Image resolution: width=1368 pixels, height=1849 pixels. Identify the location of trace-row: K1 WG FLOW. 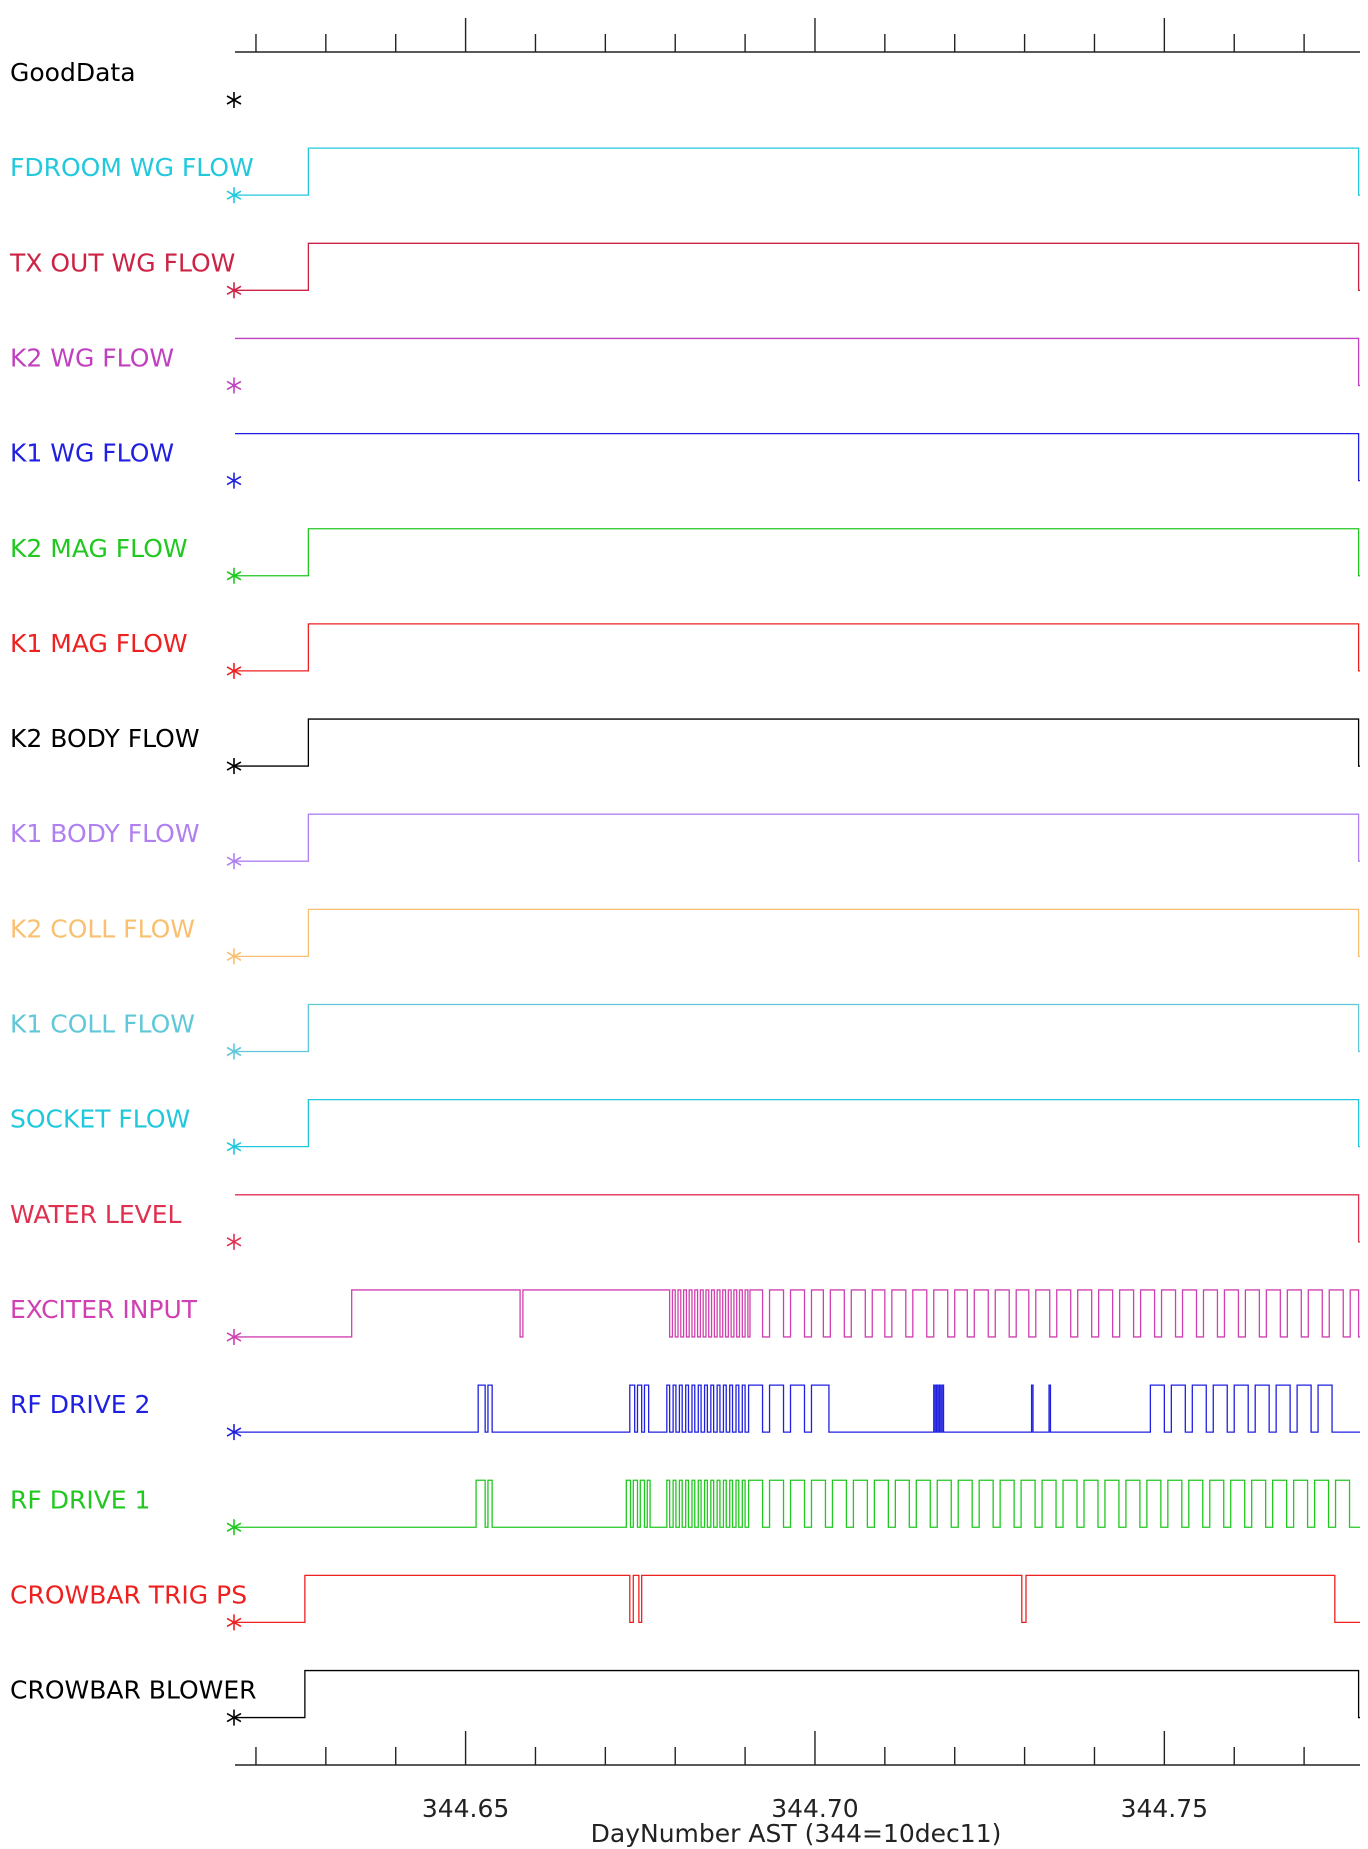
(685, 460).